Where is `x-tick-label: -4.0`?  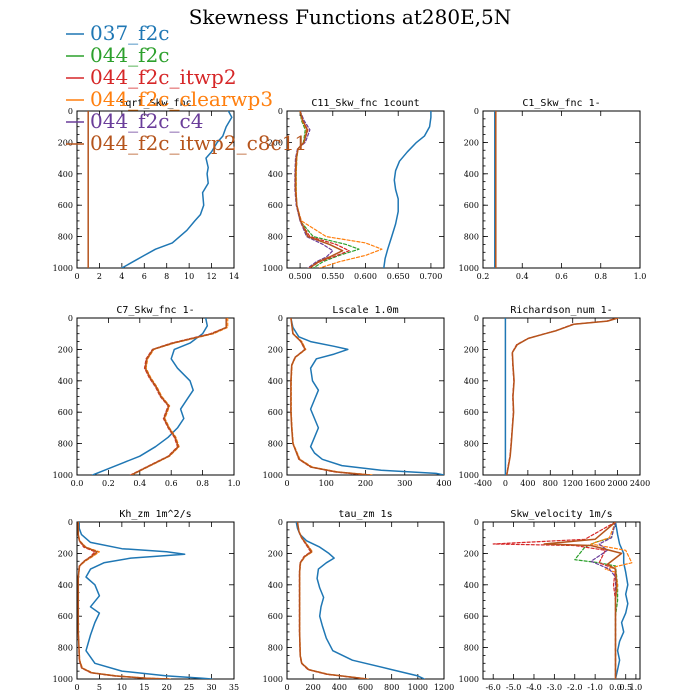
x-tick-label: -4.0 is located at coordinates (533, 687).